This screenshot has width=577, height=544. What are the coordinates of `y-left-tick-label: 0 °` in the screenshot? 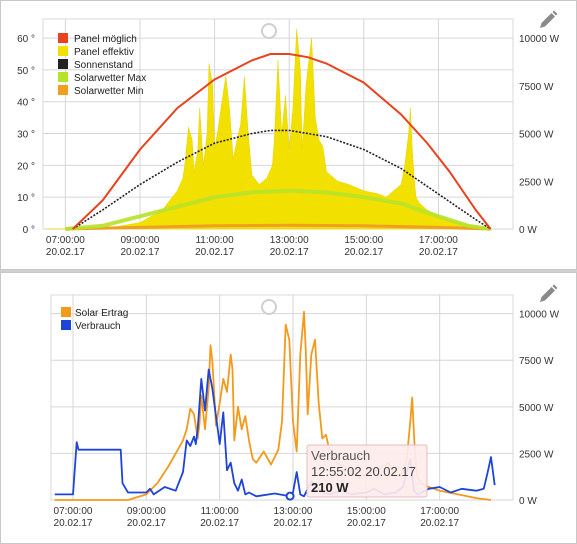 It's located at (29, 230).